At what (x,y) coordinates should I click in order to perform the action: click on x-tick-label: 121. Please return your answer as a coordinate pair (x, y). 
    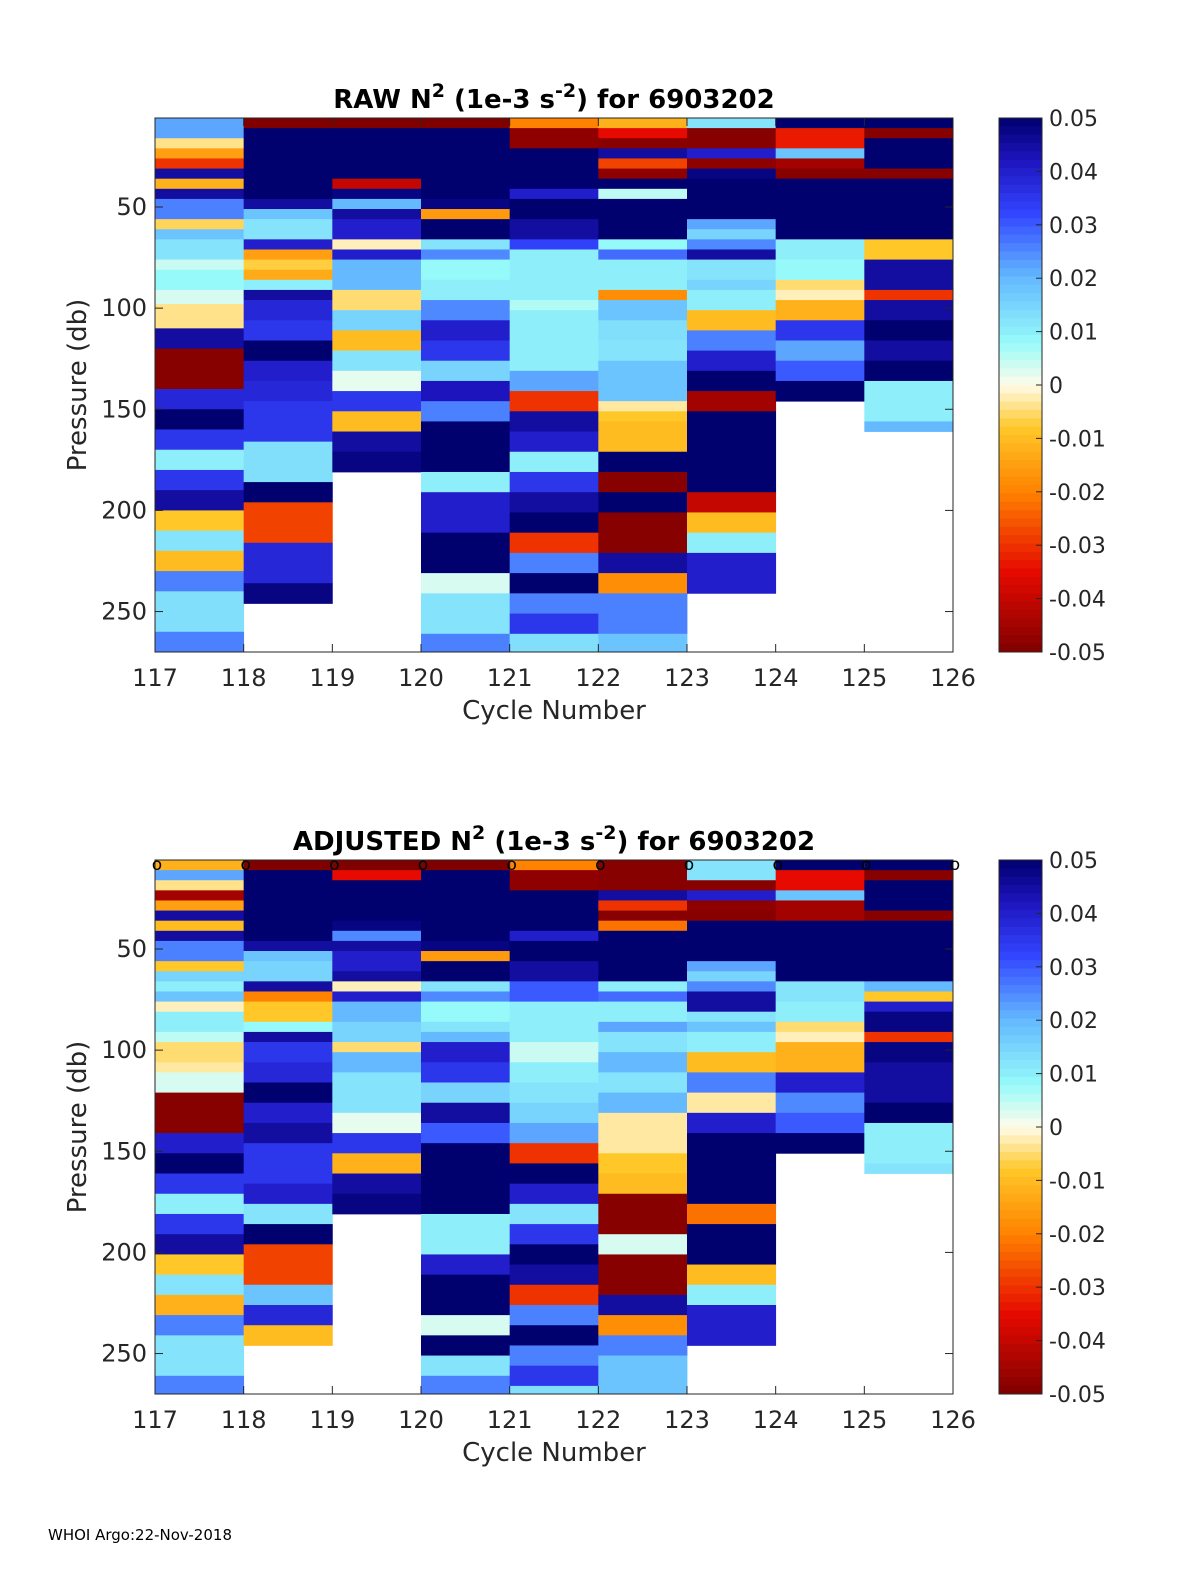
    Looking at the image, I should click on (510, 1420).